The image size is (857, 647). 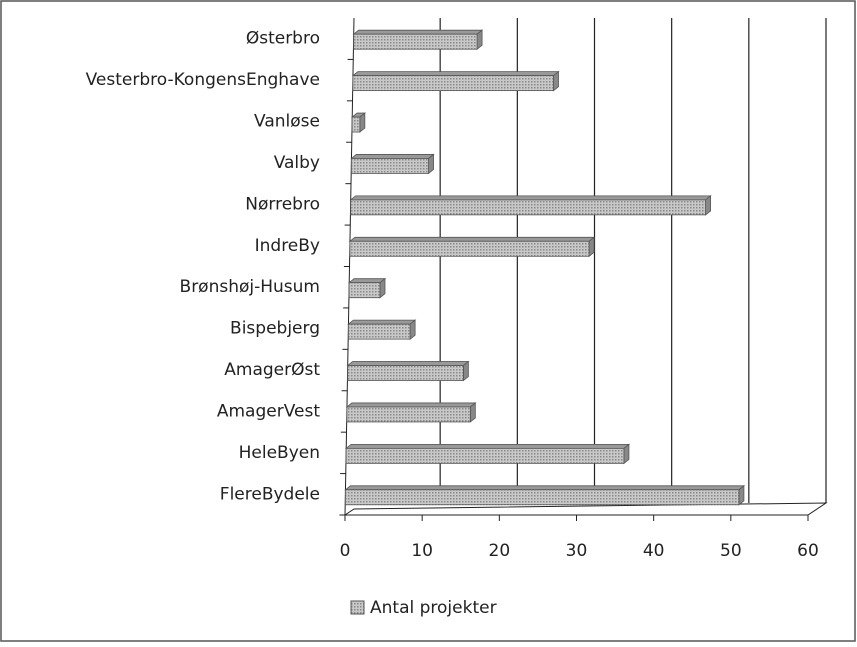 What do you see at coordinates (297, 163) in the screenshot?
I see `y-tick-label: Valby` at bounding box center [297, 163].